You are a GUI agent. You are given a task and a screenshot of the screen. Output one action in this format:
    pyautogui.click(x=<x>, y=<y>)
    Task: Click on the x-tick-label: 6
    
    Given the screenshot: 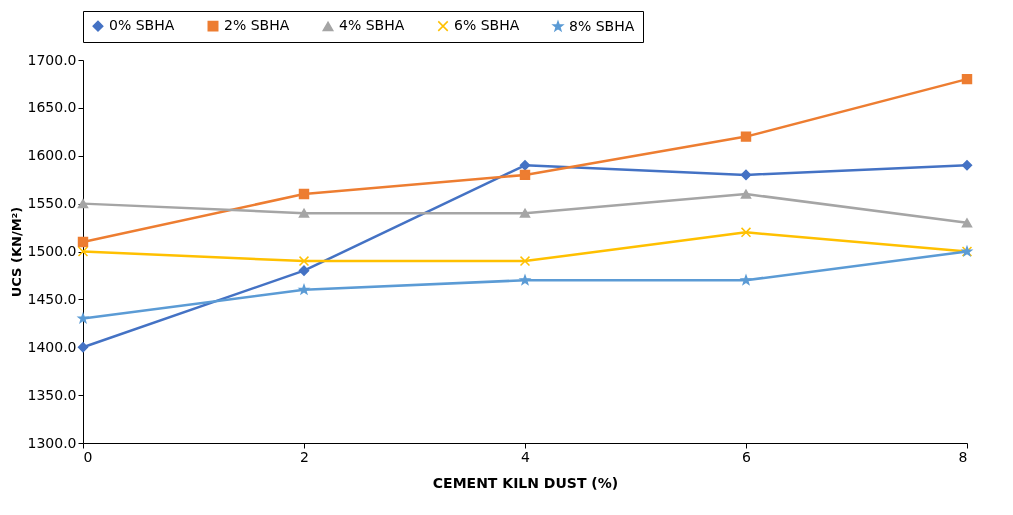 What is the action you would take?
    pyautogui.click(x=747, y=456)
    